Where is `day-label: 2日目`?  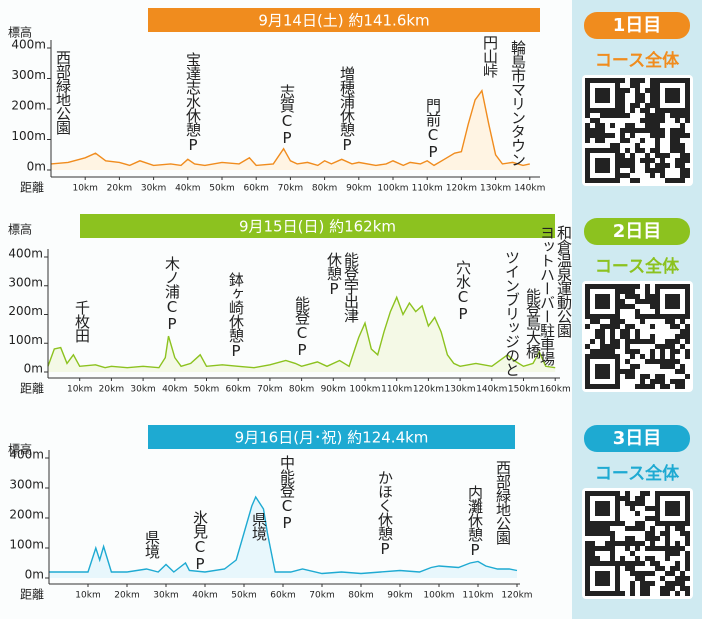
day-label: 2日目 is located at coordinates (637, 231).